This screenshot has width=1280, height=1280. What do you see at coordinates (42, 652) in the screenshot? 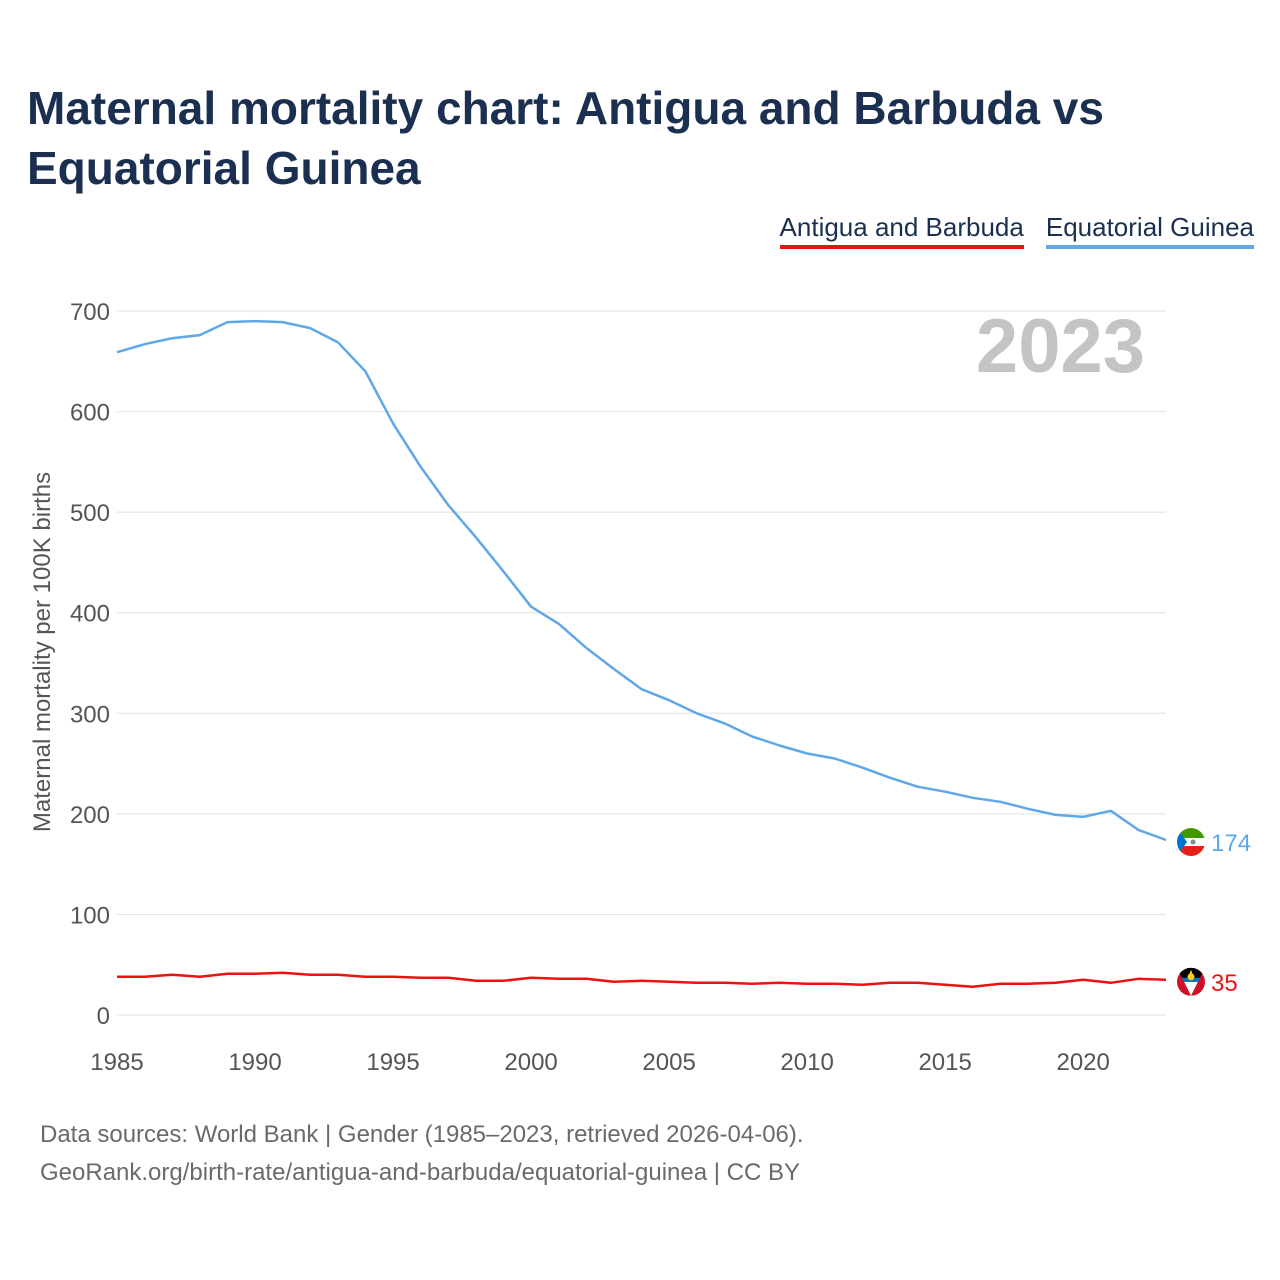
I see `y-axis-label: Maternal mortality per 100K births` at bounding box center [42, 652].